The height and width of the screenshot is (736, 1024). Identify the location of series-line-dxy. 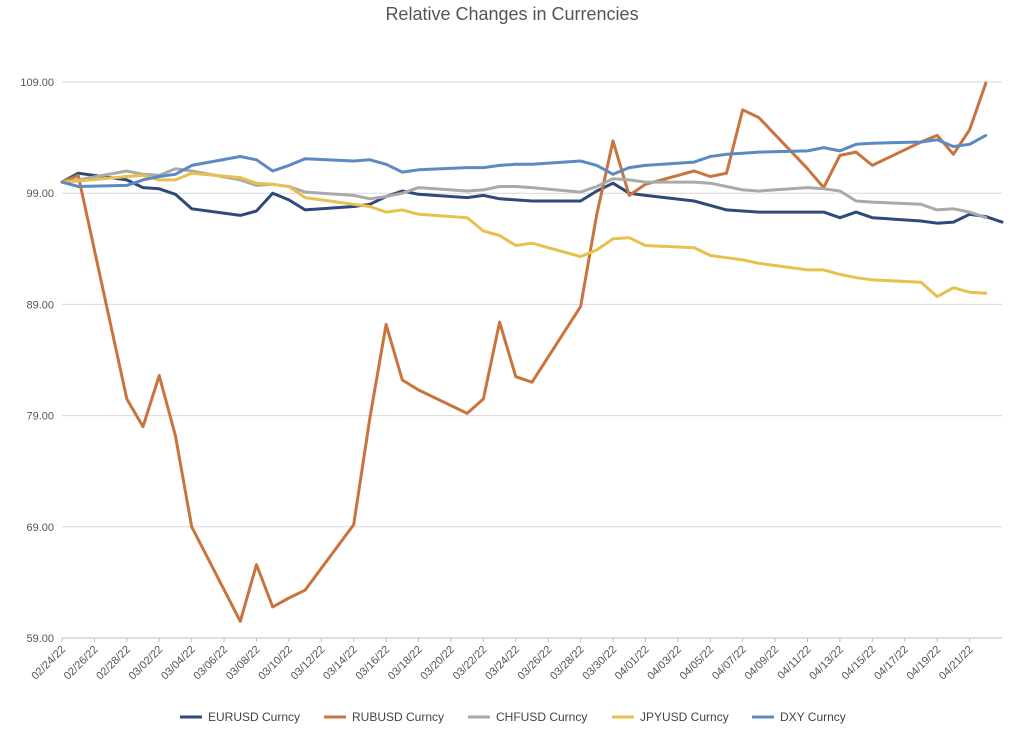
(524, 160).